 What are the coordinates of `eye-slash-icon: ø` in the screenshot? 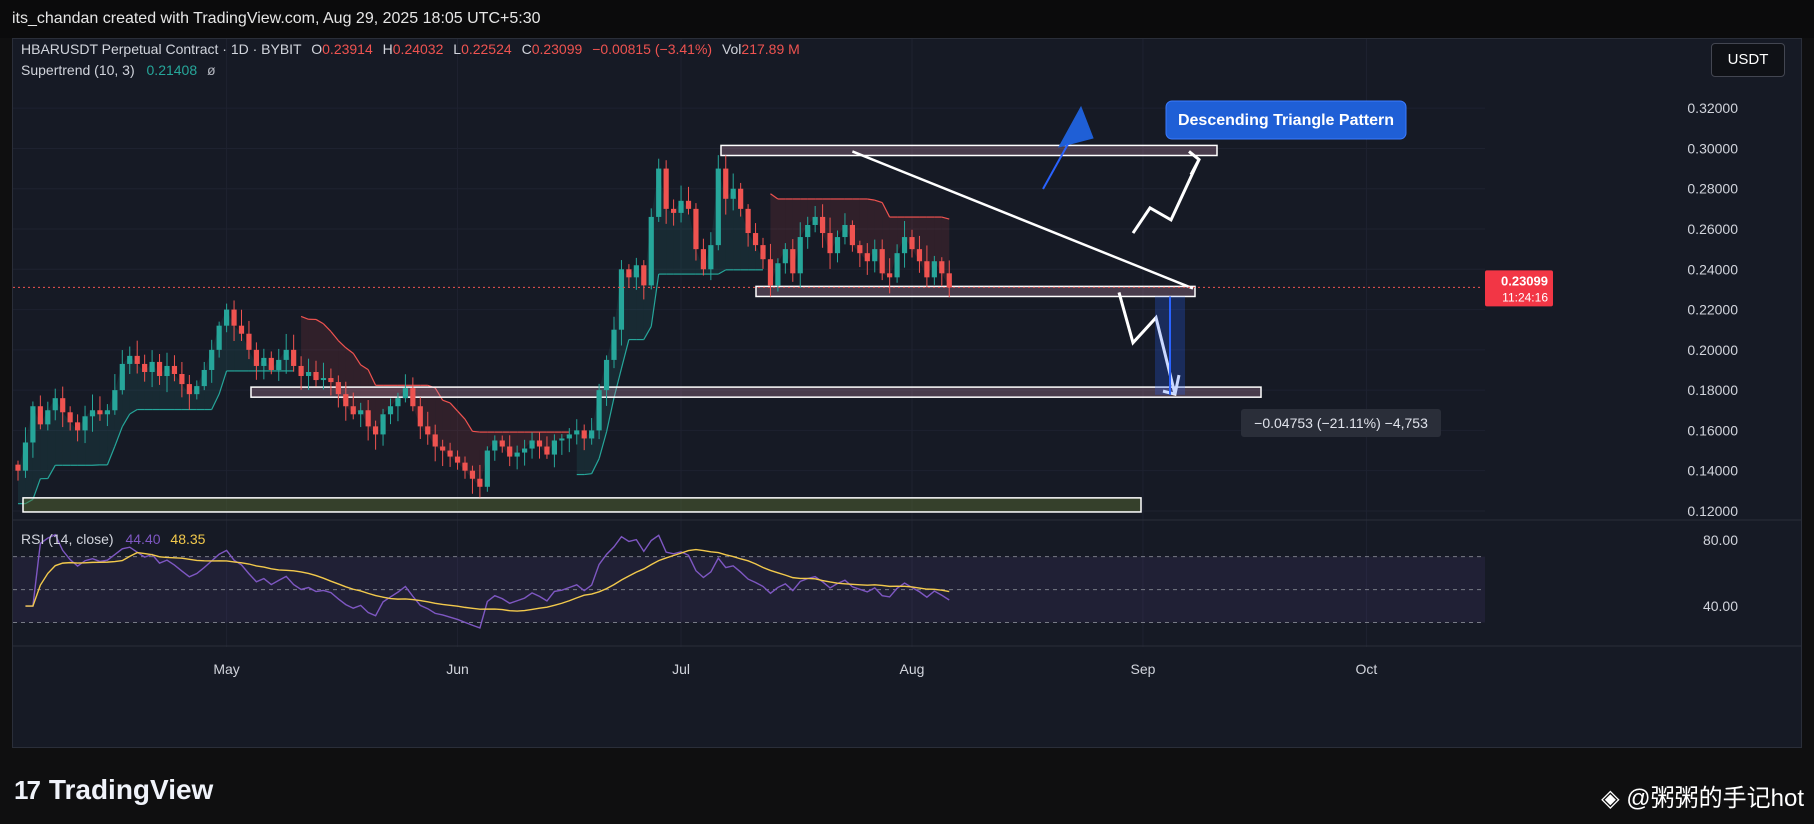 It's located at (211, 70).